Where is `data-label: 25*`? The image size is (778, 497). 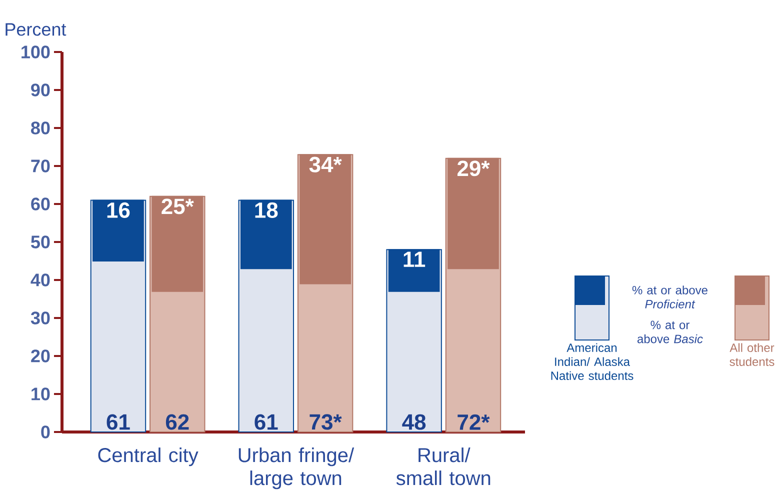 data-label: 25* is located at coordinates (178, 206).